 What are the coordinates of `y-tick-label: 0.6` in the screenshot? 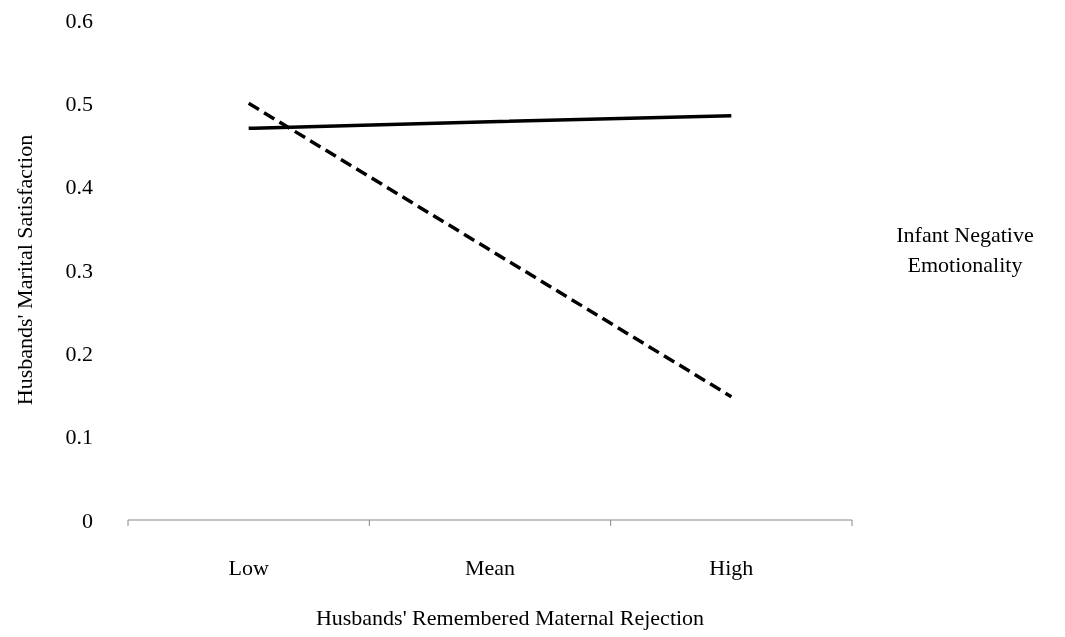 It's located at (79, 20).